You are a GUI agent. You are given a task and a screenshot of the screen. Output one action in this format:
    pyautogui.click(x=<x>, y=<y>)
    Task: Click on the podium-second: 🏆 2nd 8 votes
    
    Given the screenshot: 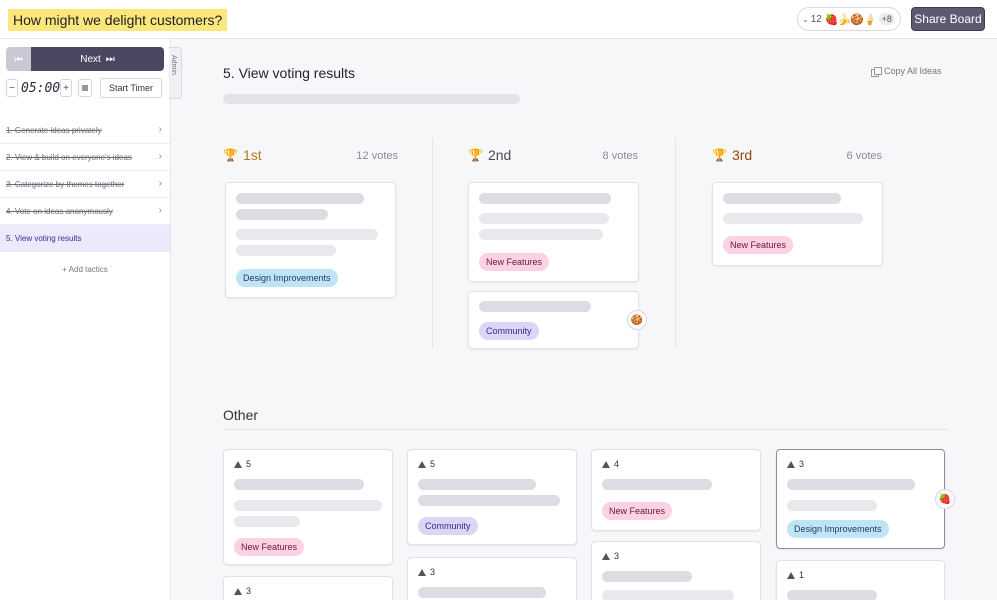 What is the action you would take?
    pyautogui.click(x=553, y=243)
    